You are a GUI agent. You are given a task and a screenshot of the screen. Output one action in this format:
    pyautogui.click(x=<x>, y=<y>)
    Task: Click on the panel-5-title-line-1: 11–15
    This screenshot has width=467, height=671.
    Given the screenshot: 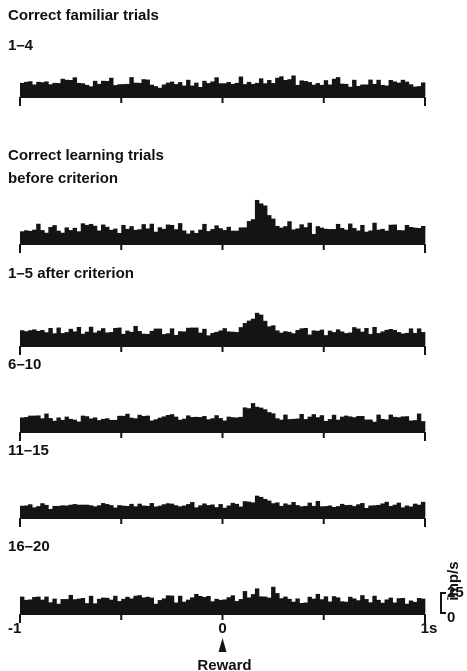 What is the action you would take?
    pyautogui.click(x=28, y=450)
    